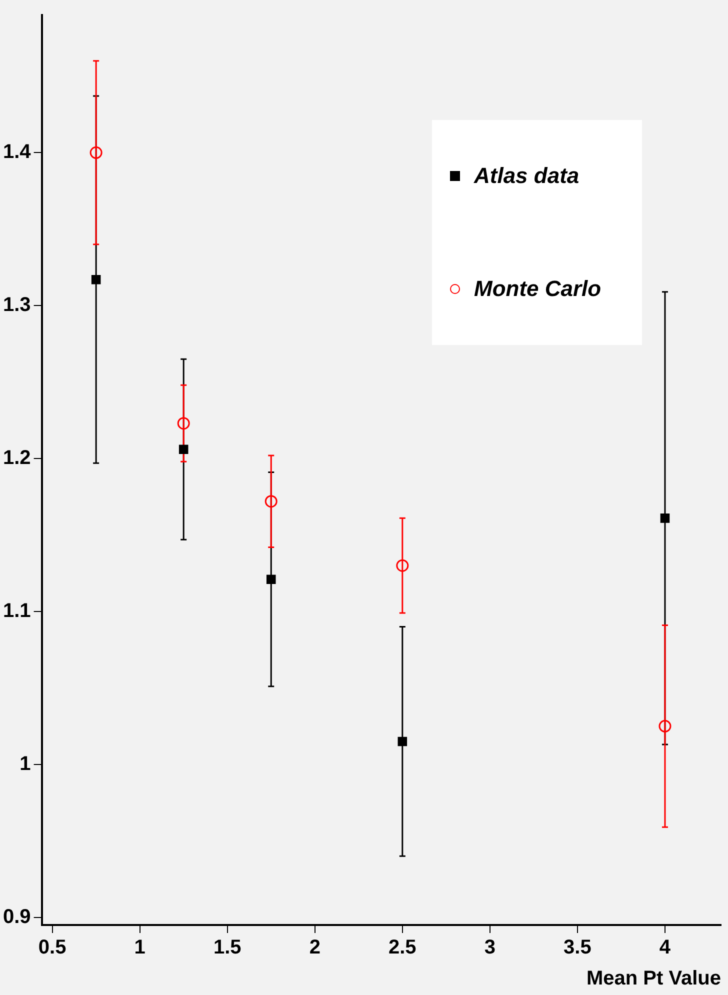 This screenshot has height=995, width=728. I want to click on x-tick-label: 3.5, so click(578, 947).